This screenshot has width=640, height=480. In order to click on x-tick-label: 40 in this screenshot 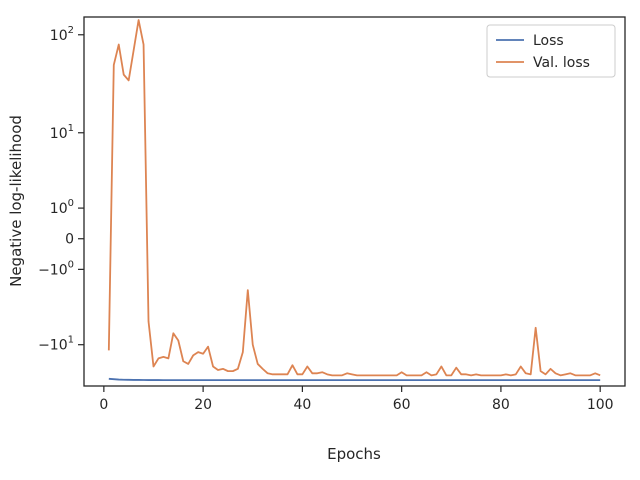, I will do `click(302, 405)`.